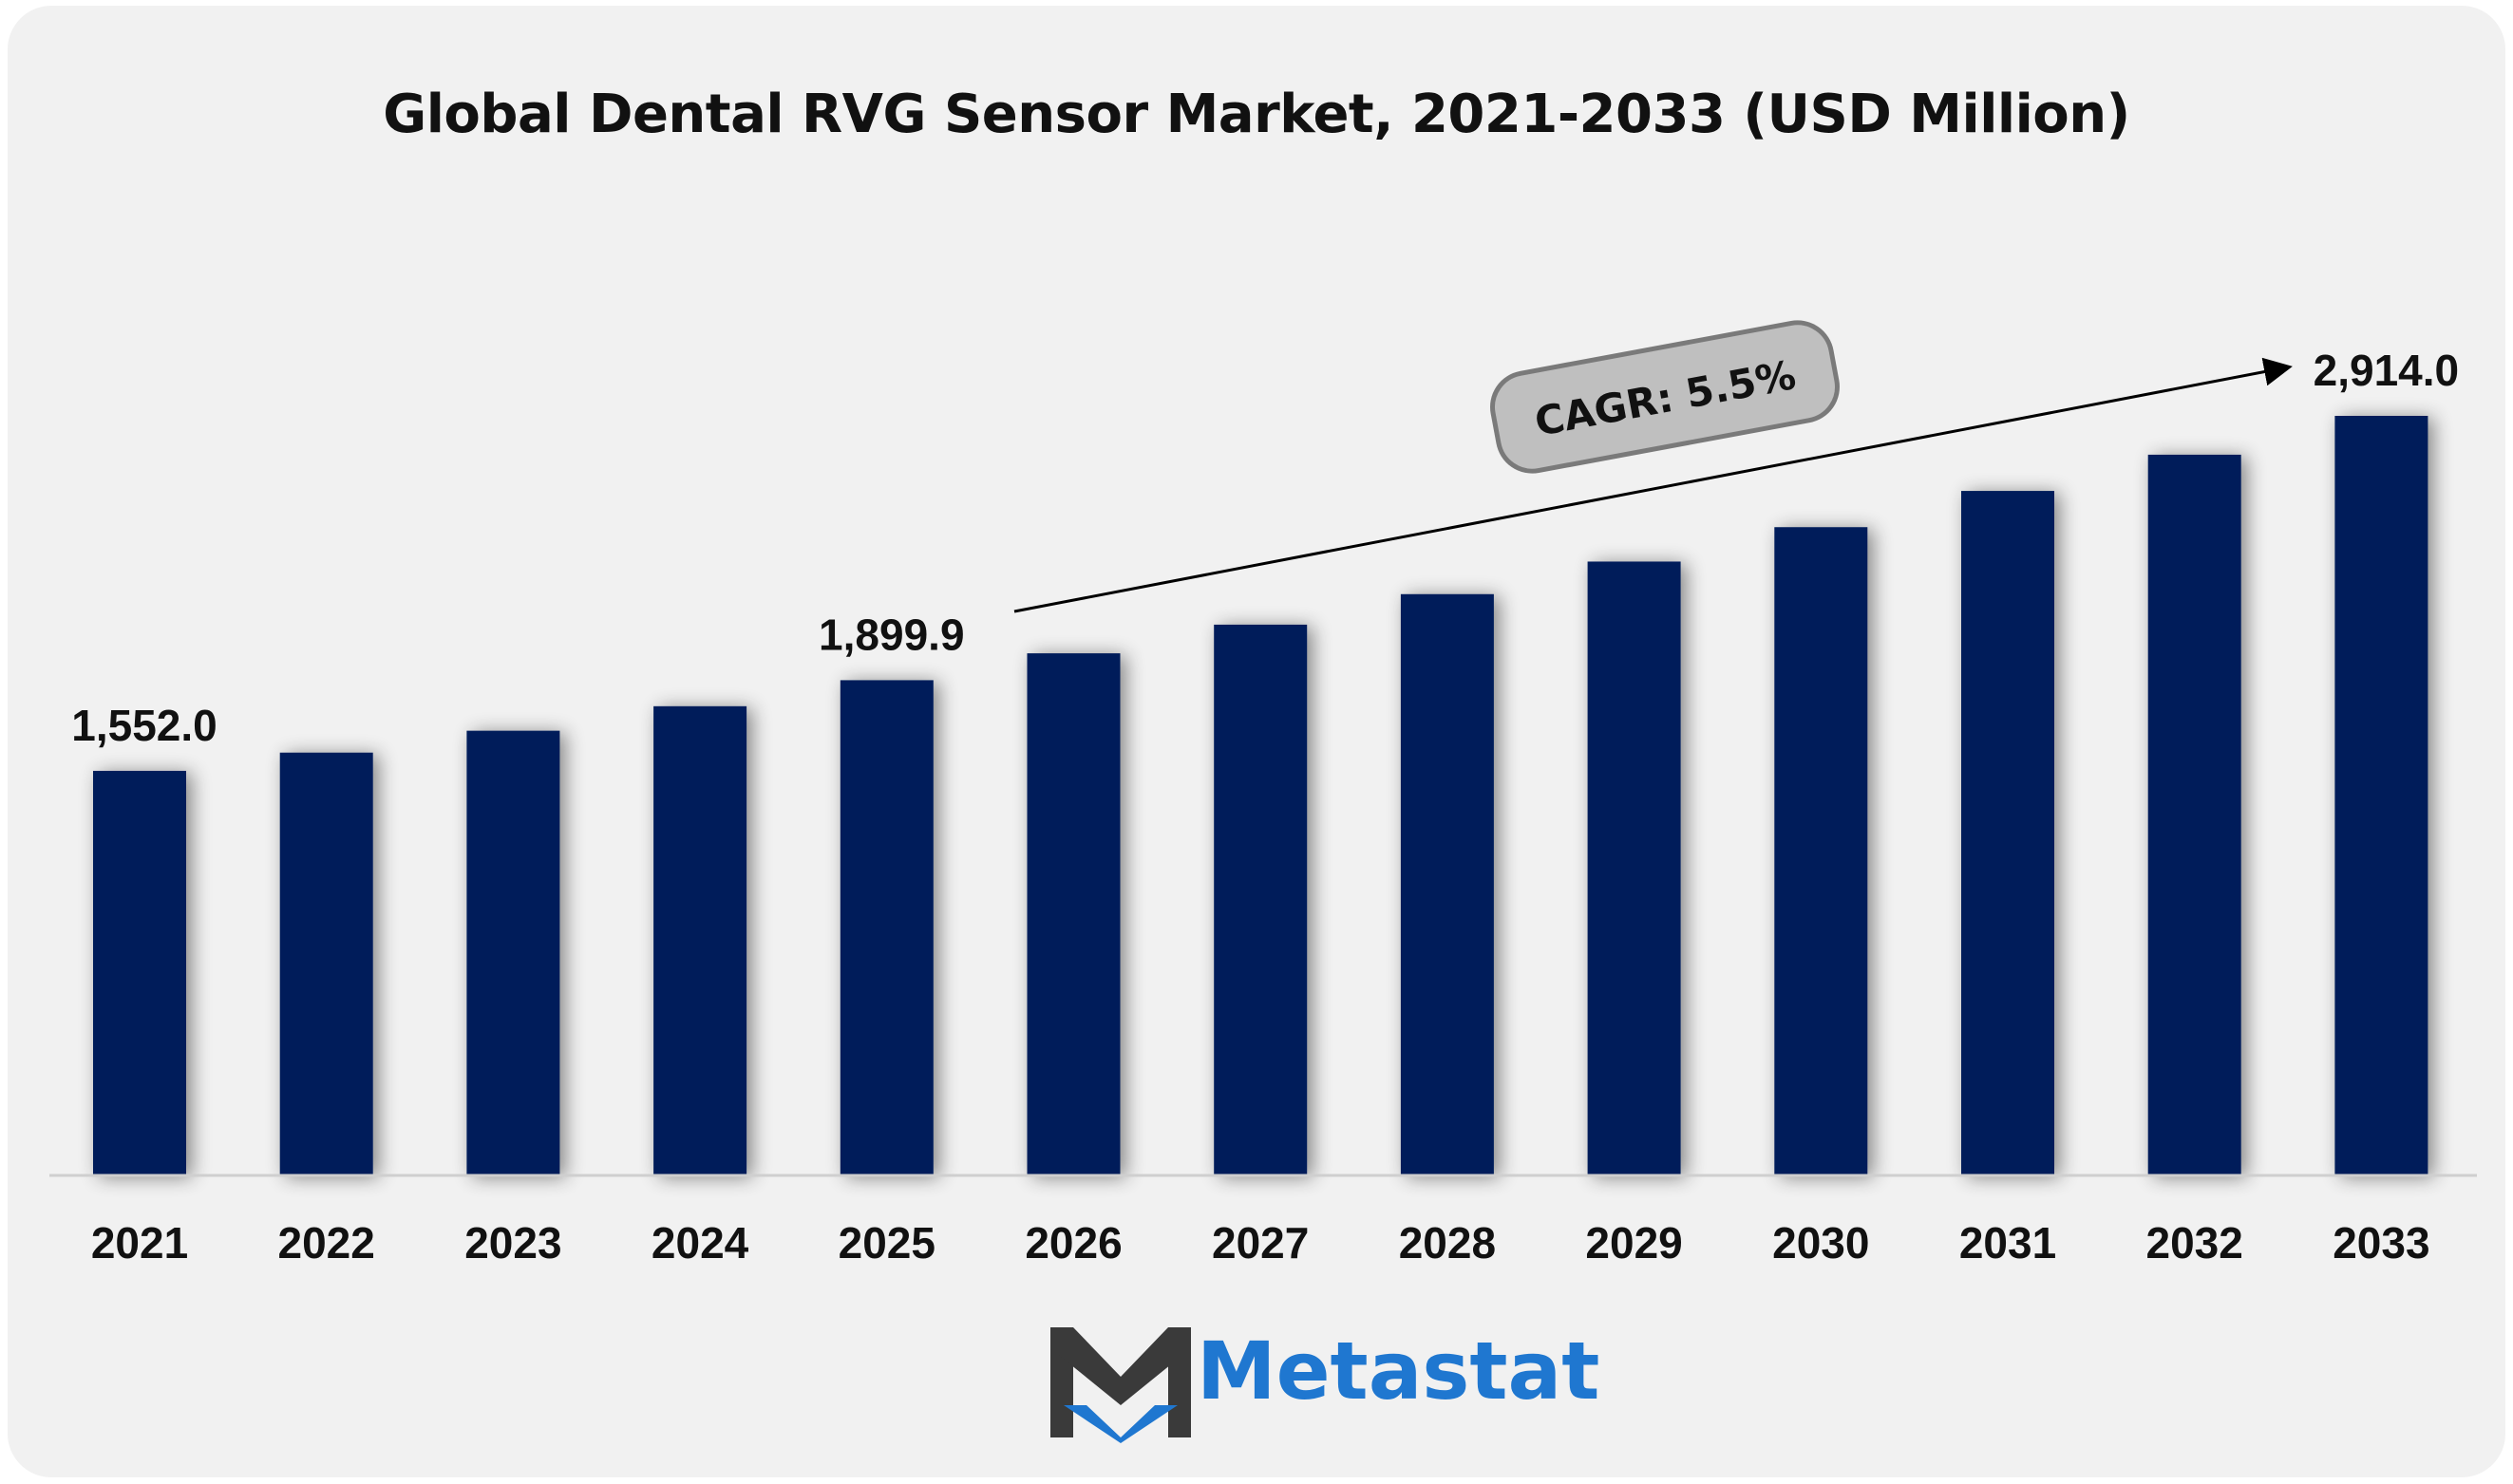 The height and width of the screenshot is (1484, 2513). What do you see at coordinates (1399, 1371) in the screenshot?
I see `brand-name: Metastat` at bounding box center [1399, 1371].